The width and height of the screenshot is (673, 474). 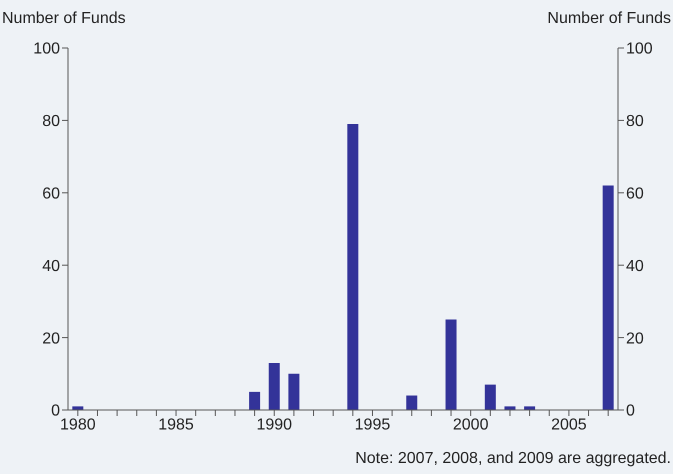 What do you see at coordinates (51, 339) in the screenshot?
I see `y-tick-label: 20` at bounding box center [51, 339].